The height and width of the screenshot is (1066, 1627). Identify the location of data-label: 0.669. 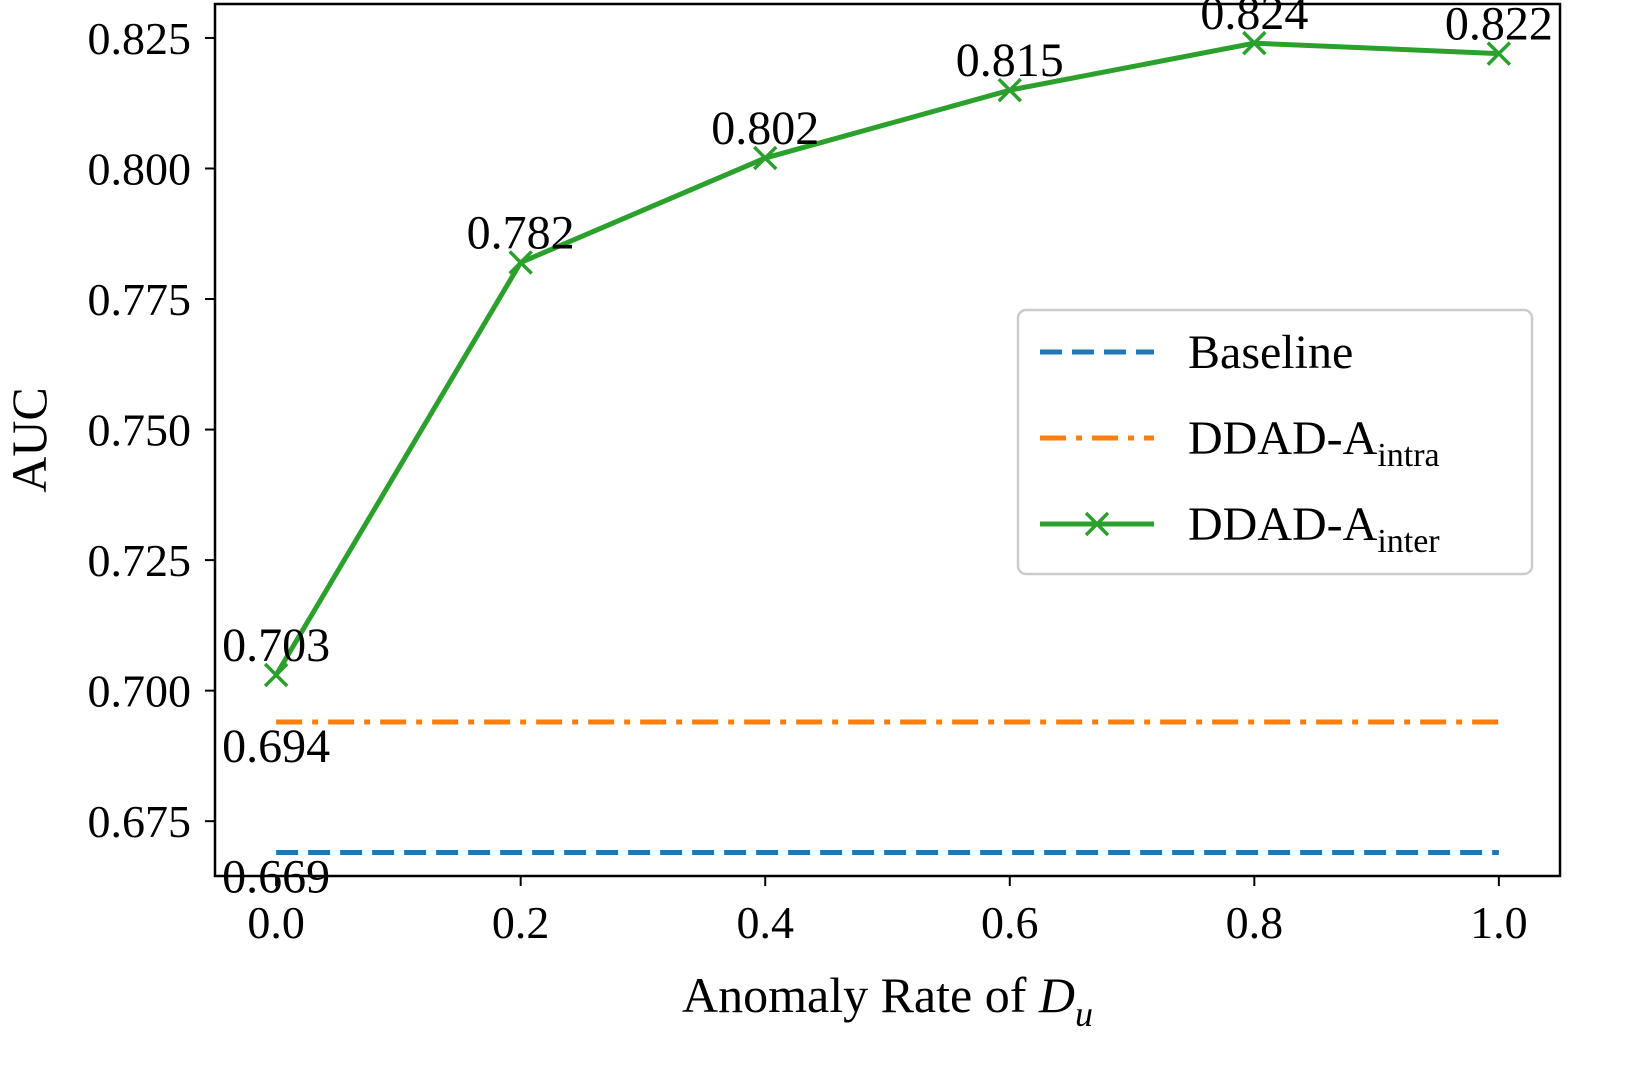
(276, 877).